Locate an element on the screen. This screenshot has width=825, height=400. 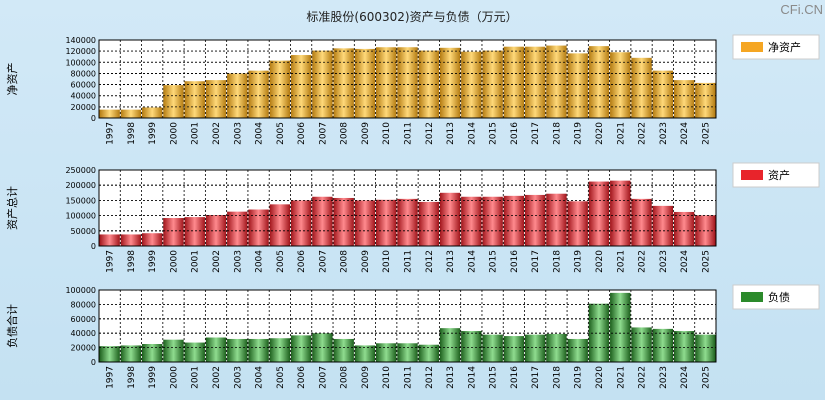
x-tick-label: 2012 is located at coordinates (430, 133).